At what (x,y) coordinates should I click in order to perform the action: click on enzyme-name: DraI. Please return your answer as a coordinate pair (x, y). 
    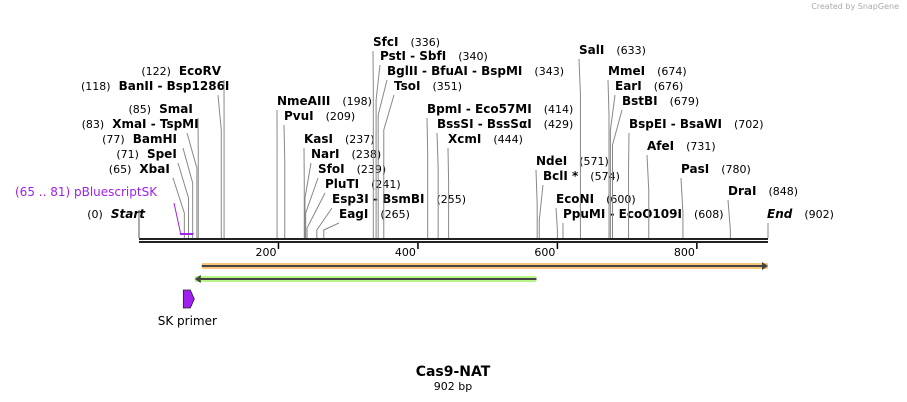
    Looking at the image, I should click on (742, 191).